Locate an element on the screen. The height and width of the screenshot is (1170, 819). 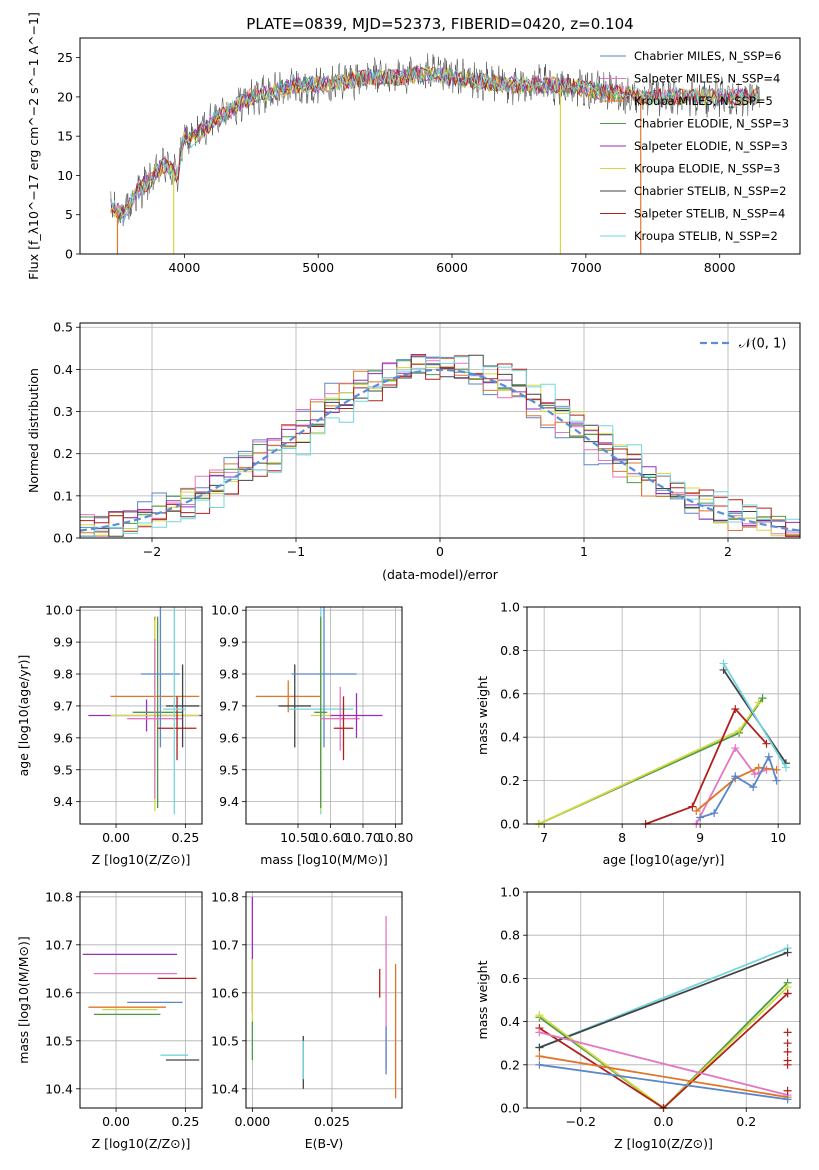
x-tick-label: −0.2 is located at coordinates (581, 1121).